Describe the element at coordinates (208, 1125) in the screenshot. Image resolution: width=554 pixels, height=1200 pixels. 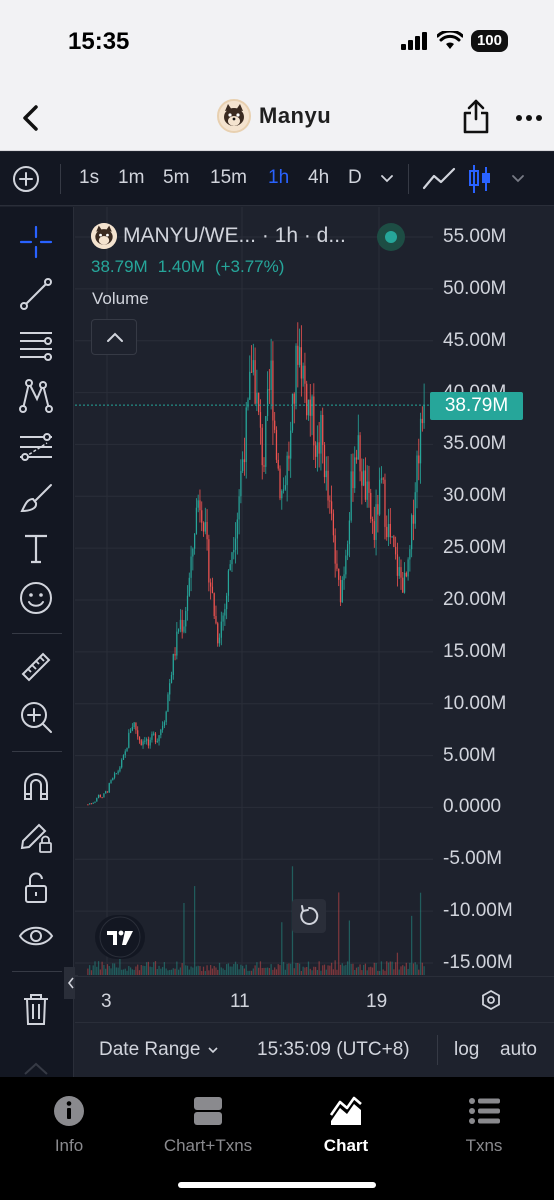
I see `tab-chart-txns: Chart+Txns` at that location.